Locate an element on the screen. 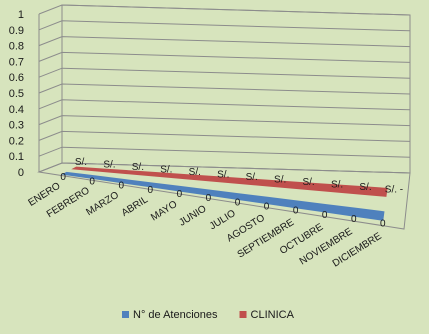  legend-label-1: CLINICA is located at coordinates (273, 315).